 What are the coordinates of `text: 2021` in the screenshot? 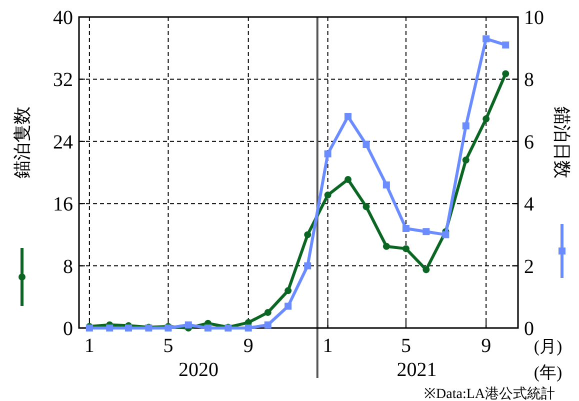 It's located at (416, 370).